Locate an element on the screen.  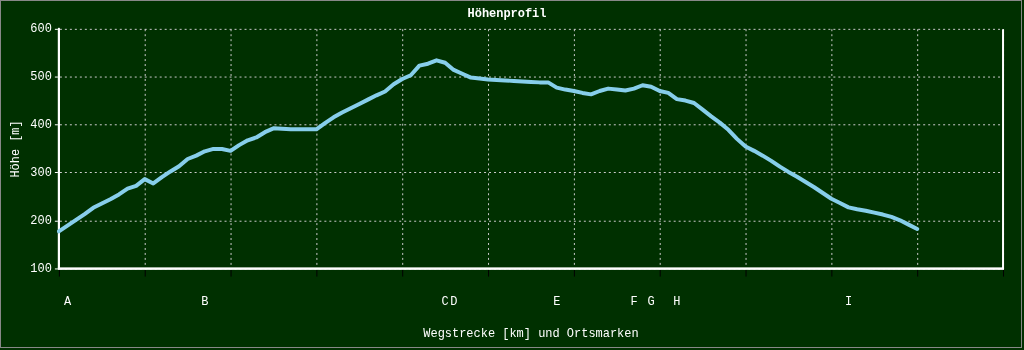
x-tick-label: C is located at coordinates (445, 301).